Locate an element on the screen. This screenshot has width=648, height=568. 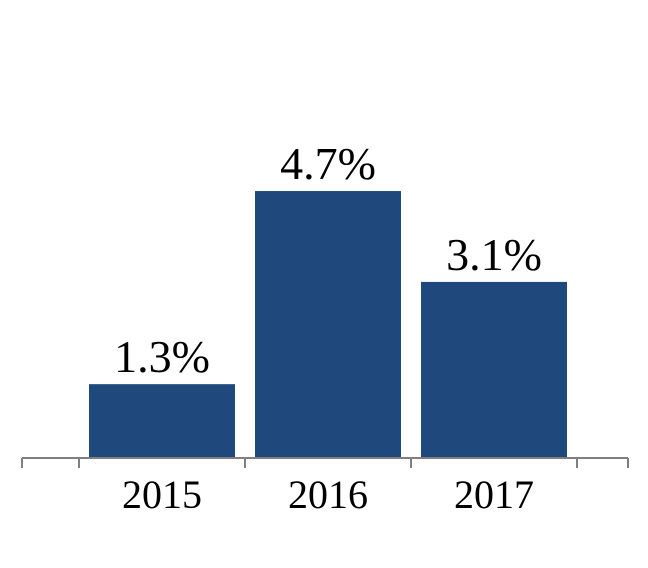
x-tick-label-2015: 2015 is located at coordinates (162, 494).